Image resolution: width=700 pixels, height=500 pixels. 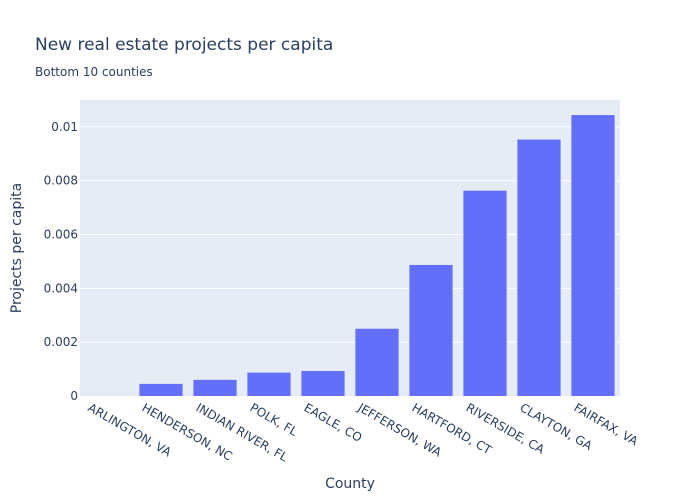 What do you see at coordinates (242, 432) in the screenshot?
I see `x-tick-label: INDIAN RIVER, FL` at bounding box center [242, 432].